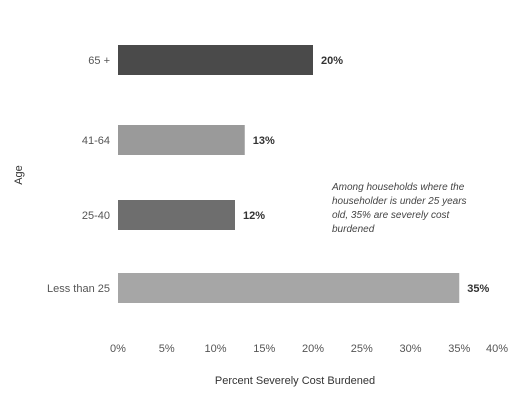  I want to click on x-tick-label-3: 15%, so click(264, 349).